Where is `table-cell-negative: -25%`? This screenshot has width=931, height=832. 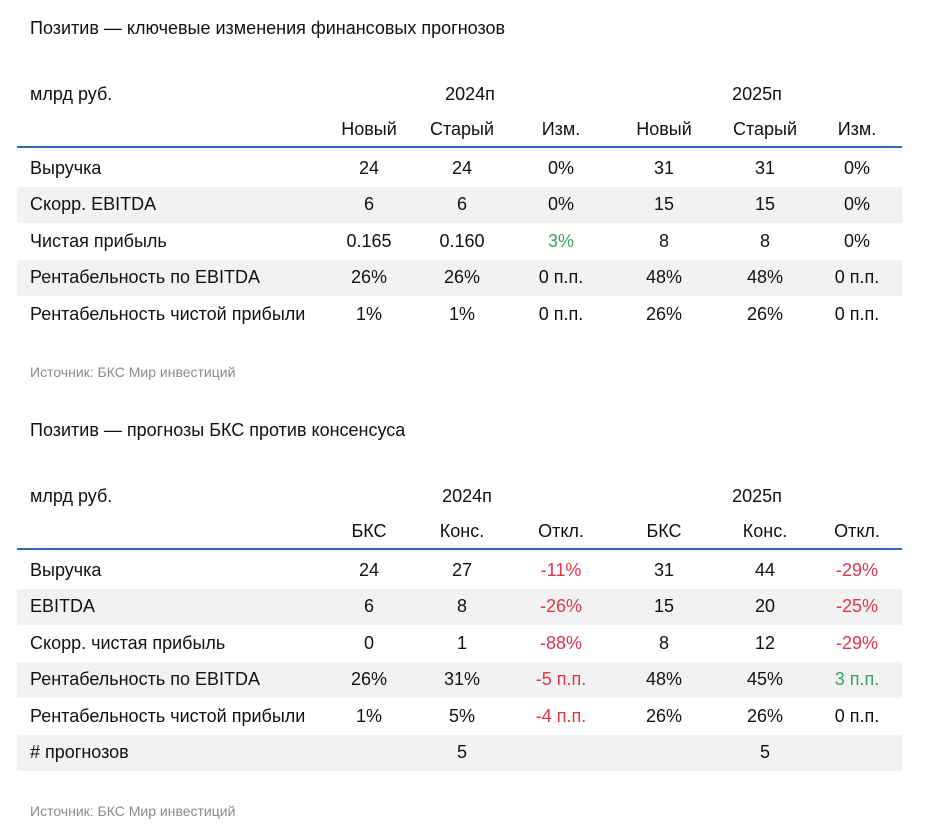 table-cell-negative: -25% is located at coordinates (857, 606).